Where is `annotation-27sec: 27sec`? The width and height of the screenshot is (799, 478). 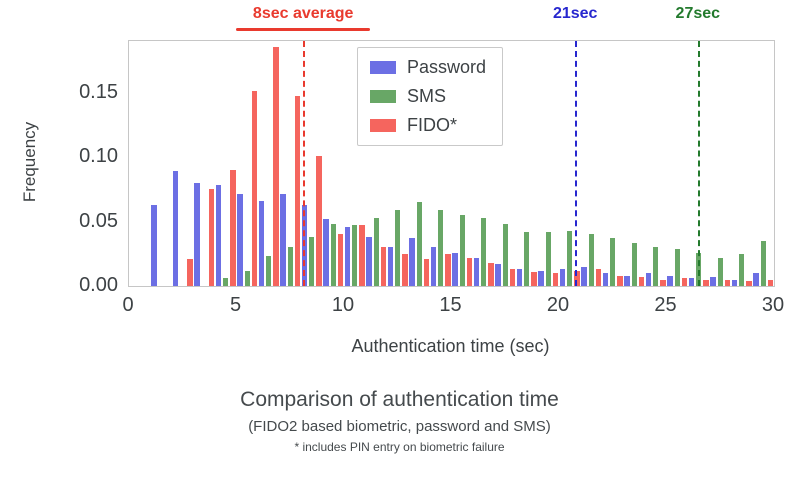 annotation-27sec: 27sec is located at coordinates (698, 13).